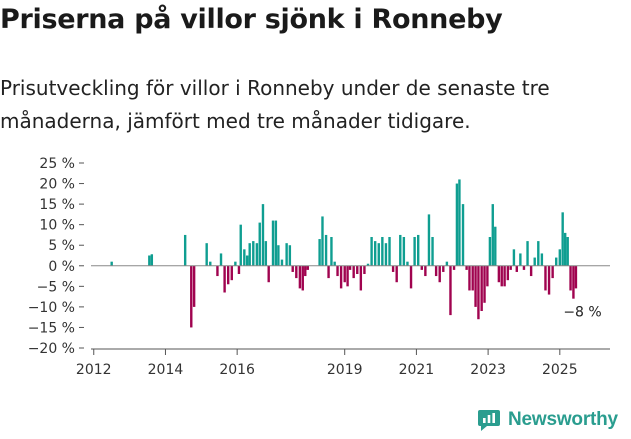 The image size is (631, 439). What do you see at coordinates (345, 370) in the screenshot?
I see `x-tick-label: 2019` at bounding box center [345, 370].